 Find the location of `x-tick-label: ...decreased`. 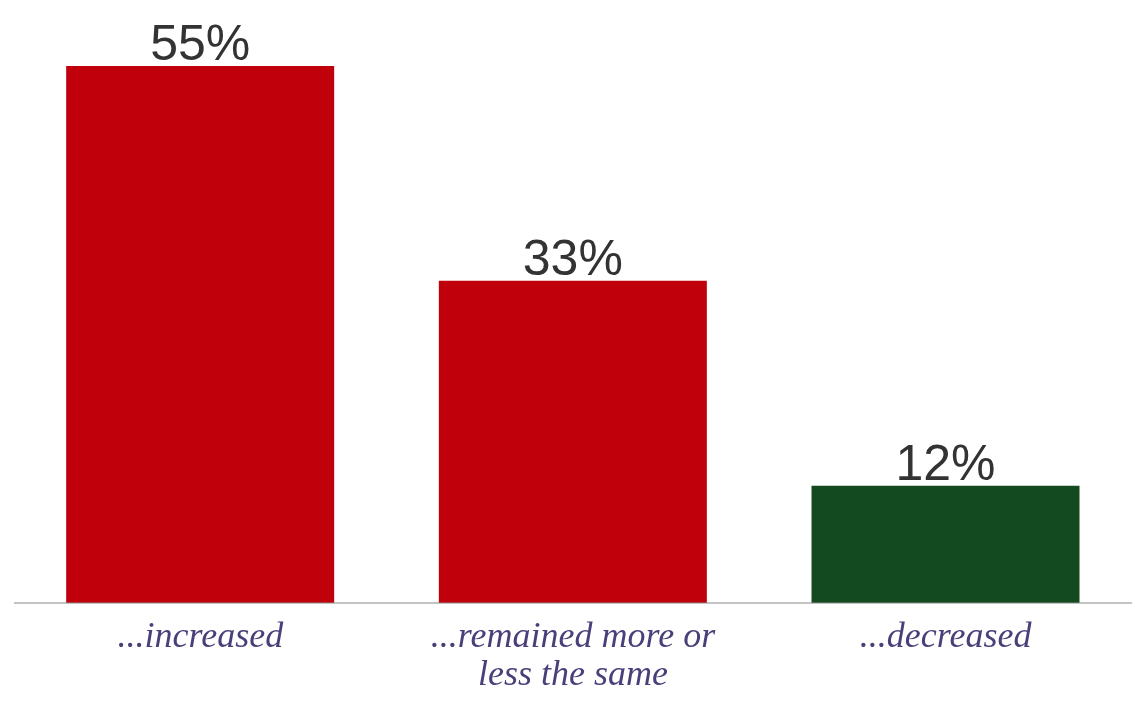

x-tick-label: ...decreased is located at coordinates (946, 635).